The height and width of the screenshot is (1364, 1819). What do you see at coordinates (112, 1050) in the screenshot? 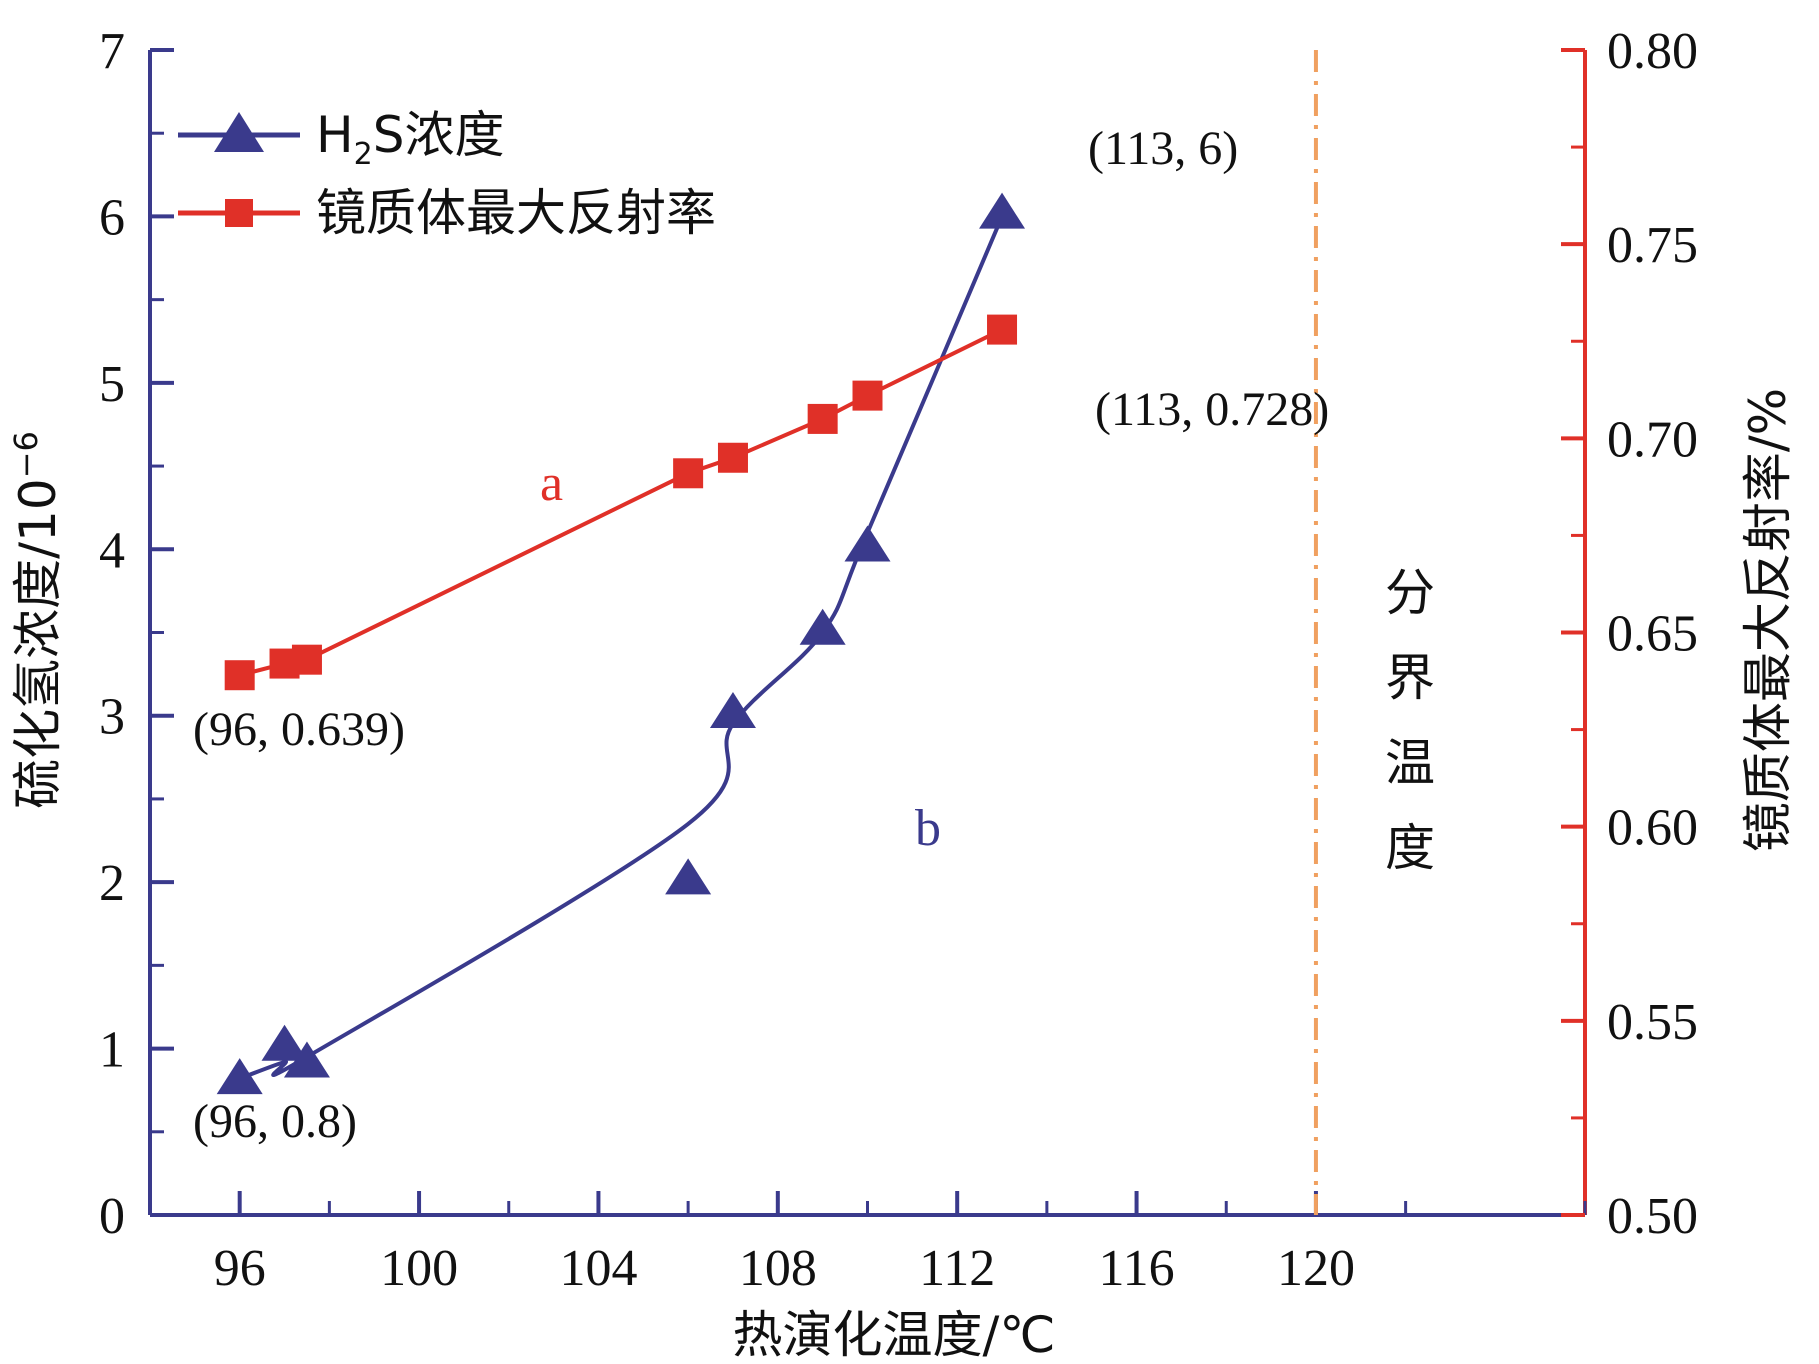
I see `y-left-tick-label-1: 1` at bounding box center [112, 1050].